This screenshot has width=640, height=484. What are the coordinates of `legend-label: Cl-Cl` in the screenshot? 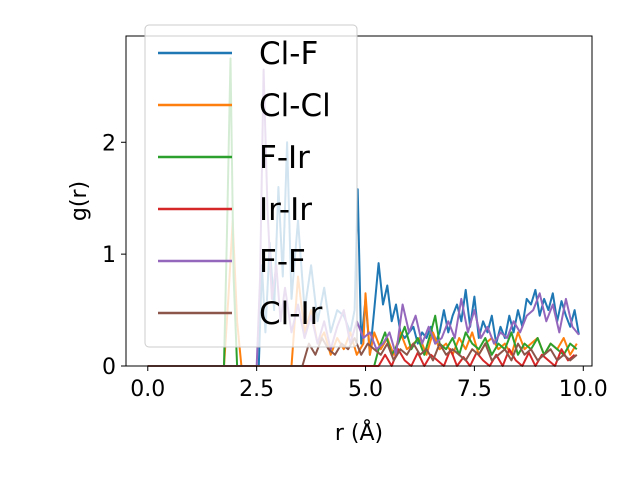 It's located at (295, 106).